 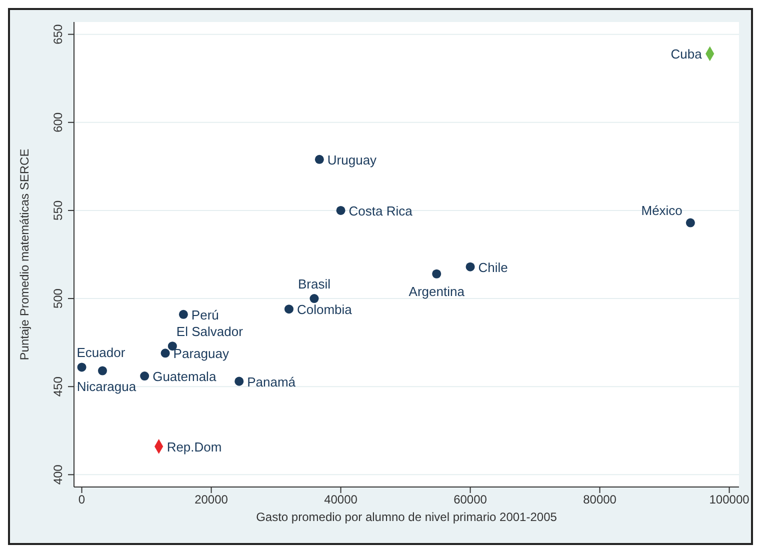 What do you see at coordinates (600, 499) in the screenshot?
I see `x-tick-label: 80000` at bounding box center [600, 499].